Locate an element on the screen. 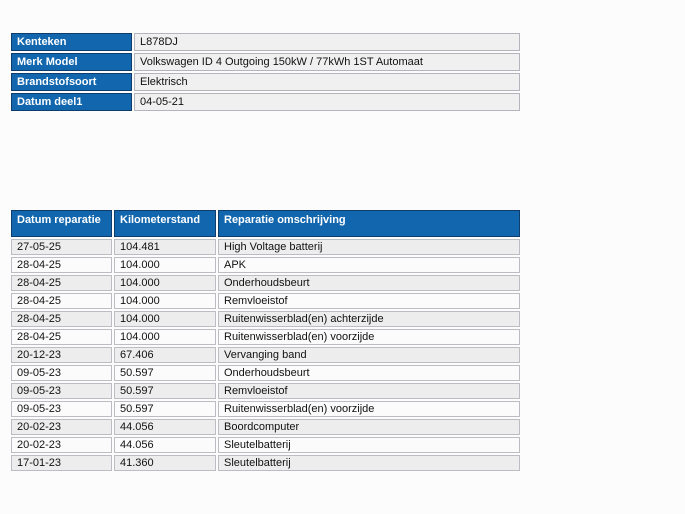 Image resolution: width=685 pixels, height=514 pixels. table-row: 09-05-23 50.597 Remvloeistof is located at coordinates (265, 391).